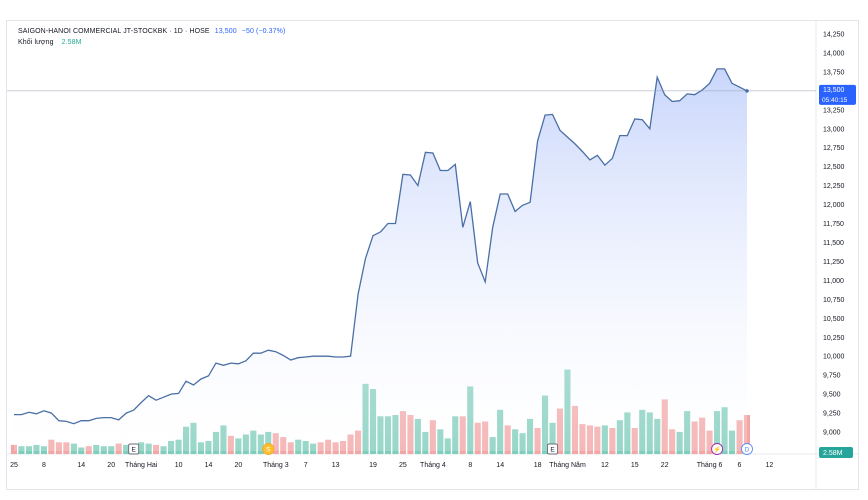  What do you see at coordinates (833, 243) in the screenshot?
I see `y-tick-label: 11,500` at bounding box center [833, 243].